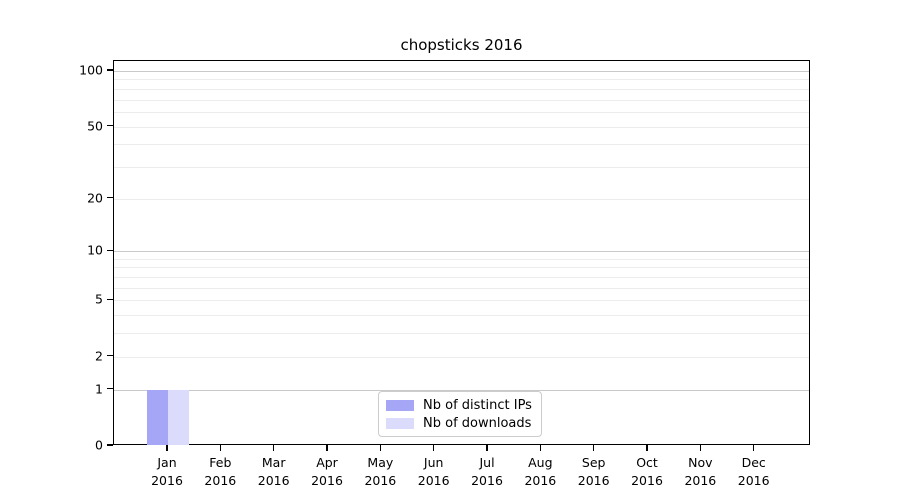  What do you see at coordinates (99, 299) in the screenshot?
I see `y-axis-tick-label: 5` at bounding box center [99, 299].